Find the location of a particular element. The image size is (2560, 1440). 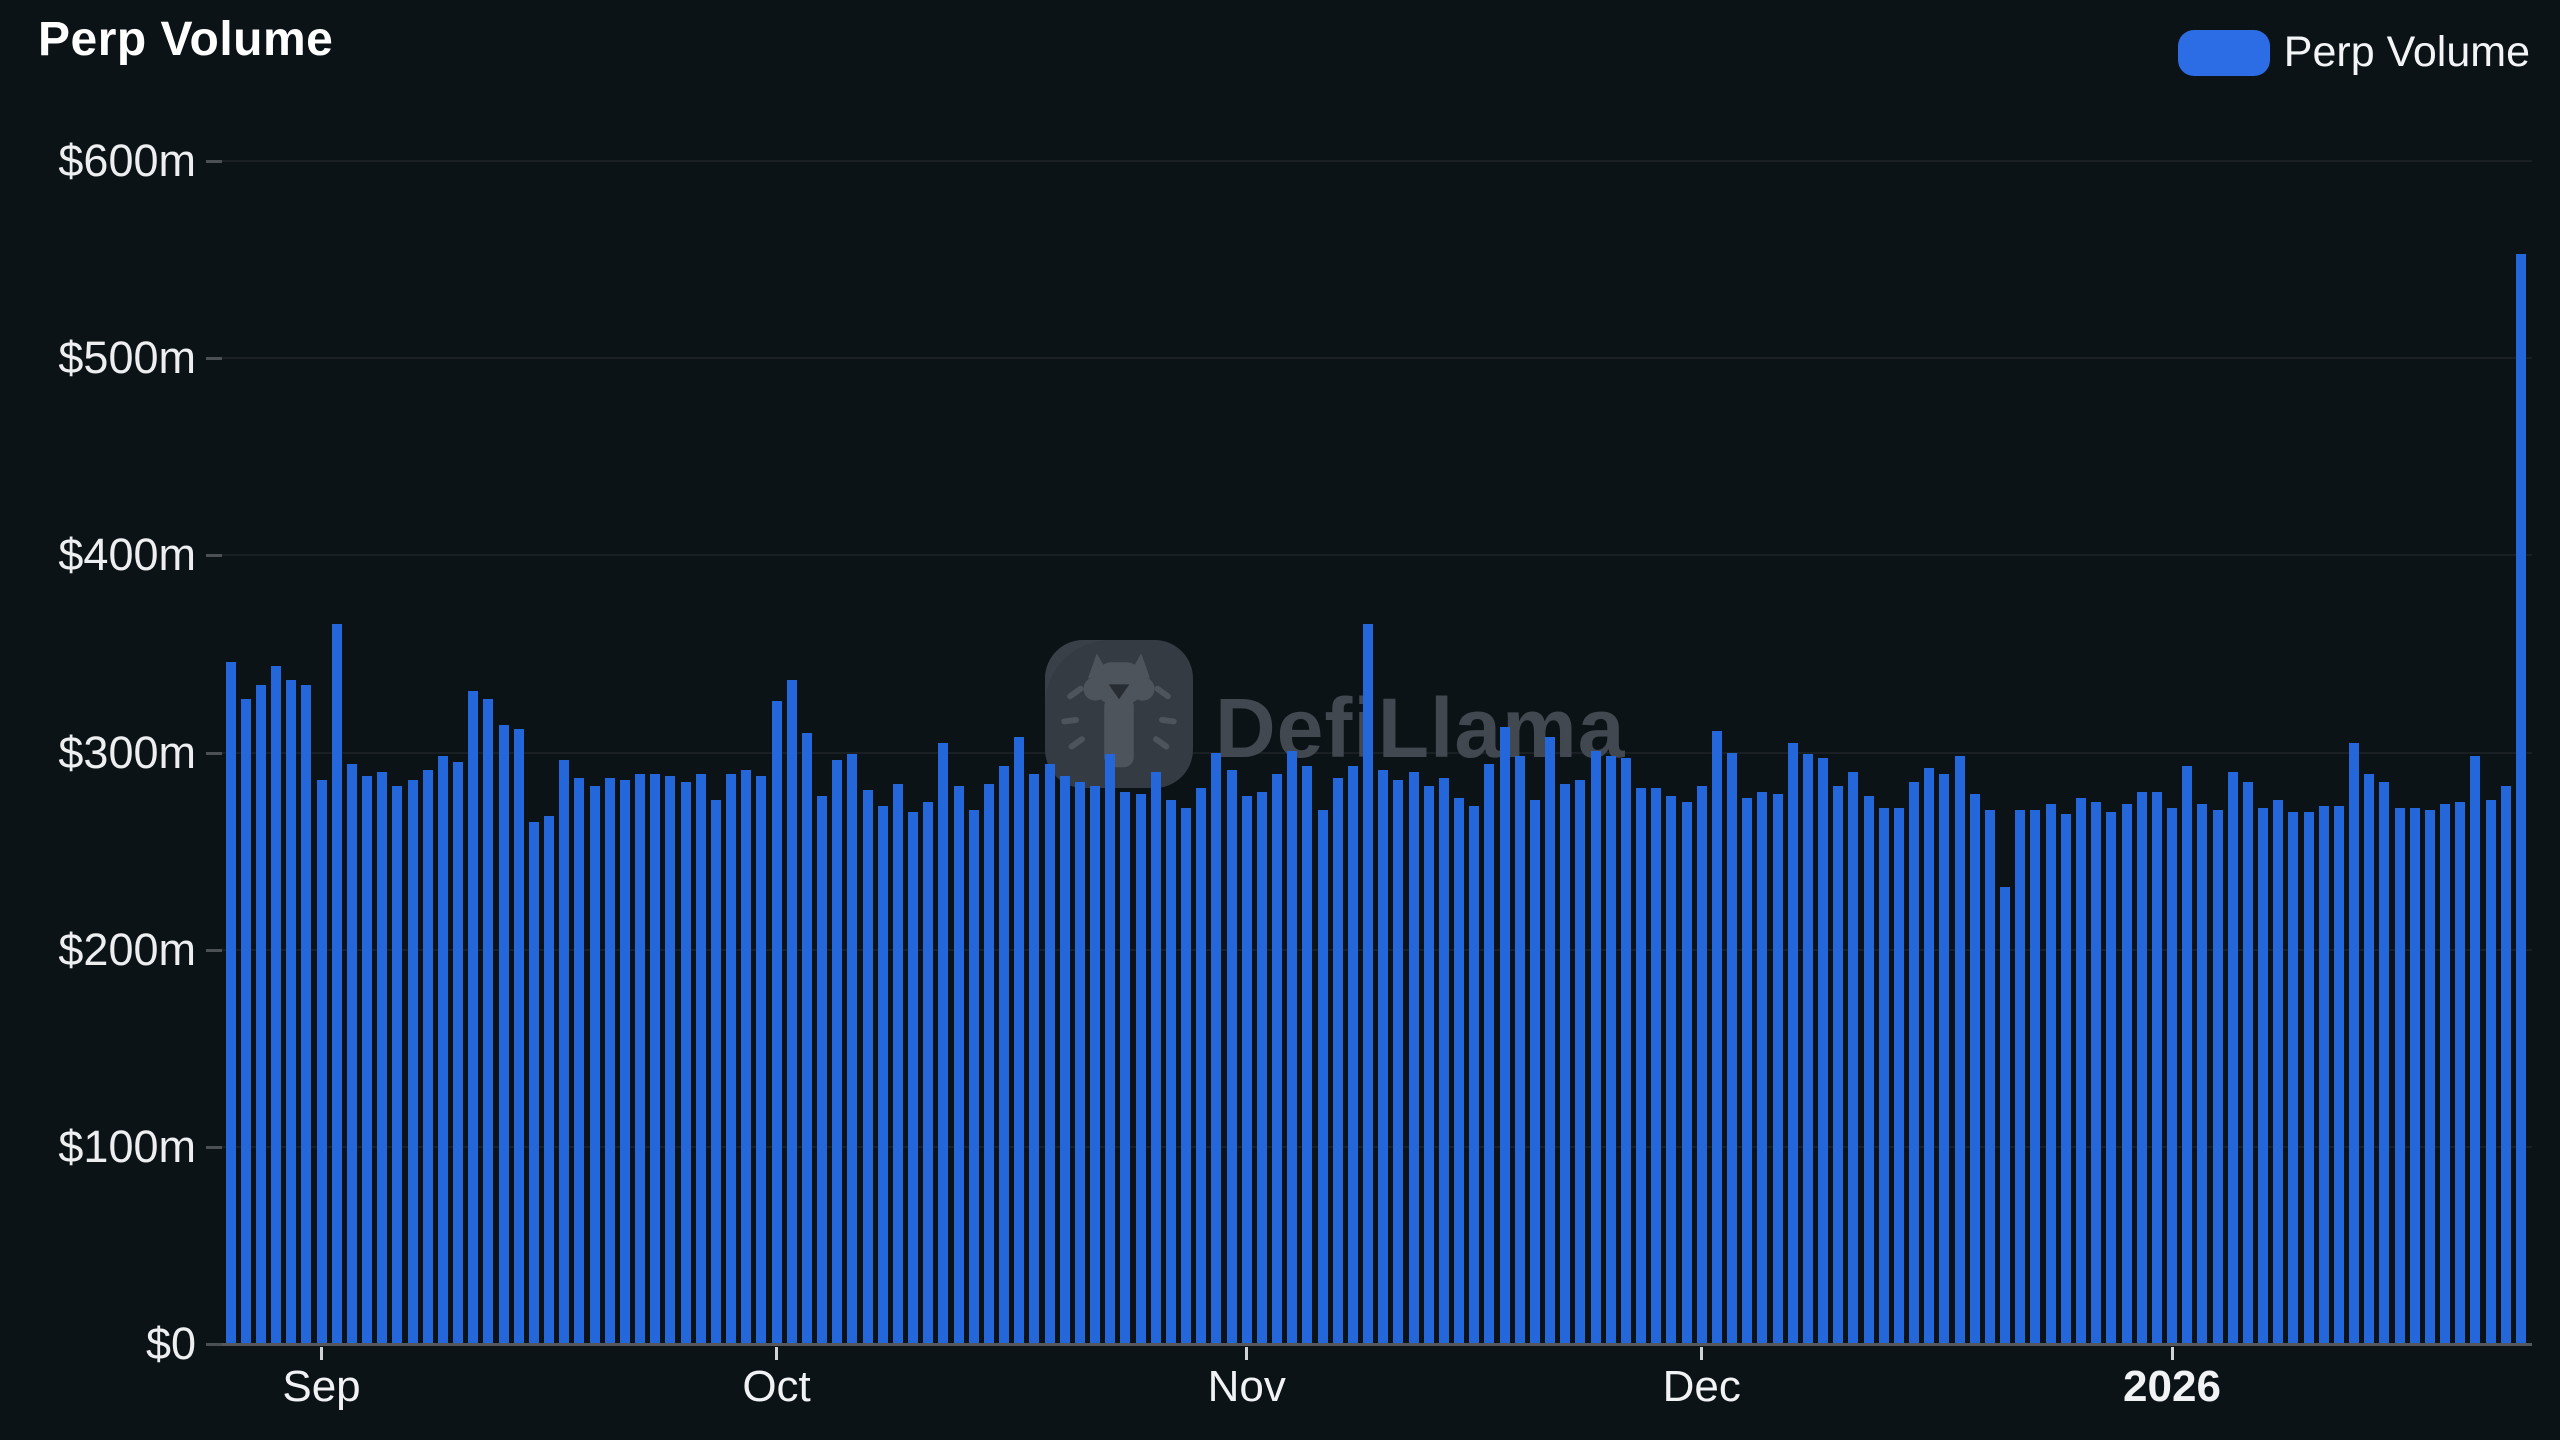

legend: Perp Volume is located at coordinates (2353, 52).